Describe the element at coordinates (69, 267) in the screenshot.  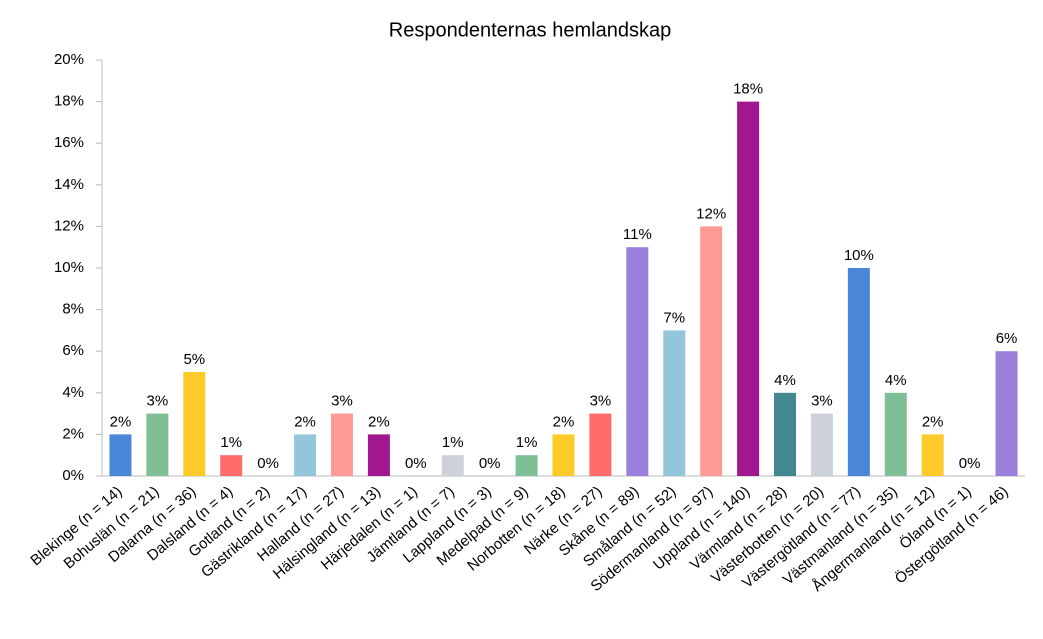
I see `y-tick-label: 10%` at that location.